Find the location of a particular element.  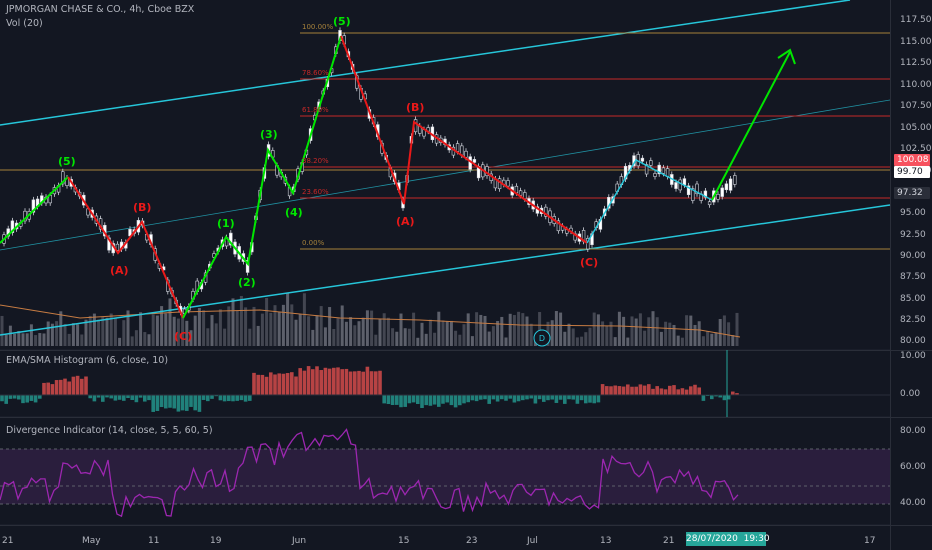

price-tick: 117.50 is located at coordinates (916, 20).